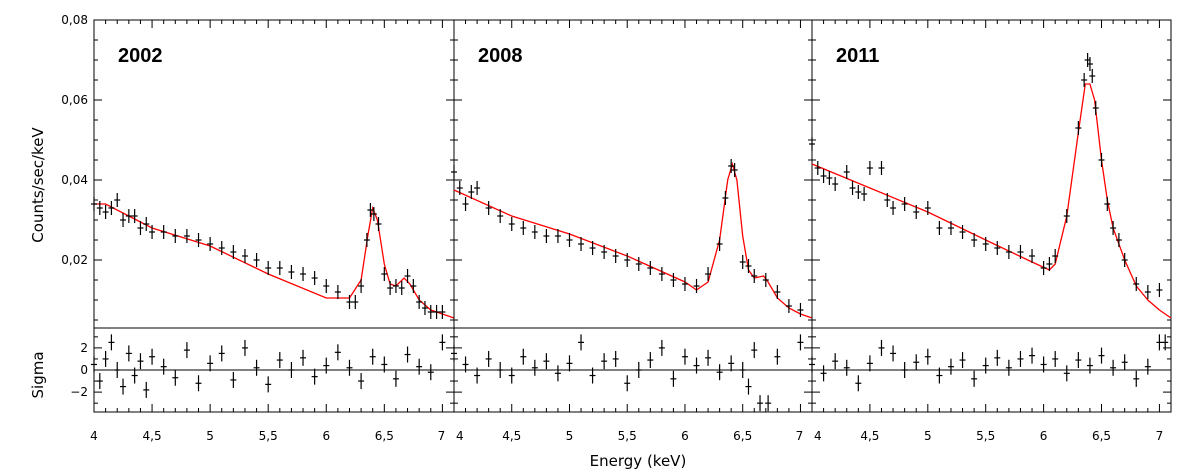 Image resolution: width=1196 pixels, height=472 pixels. What do you see at coordinates (511, 436) in the screenshot?
I see `x-tick-label: 4,5` at bounding box center [511, 436].